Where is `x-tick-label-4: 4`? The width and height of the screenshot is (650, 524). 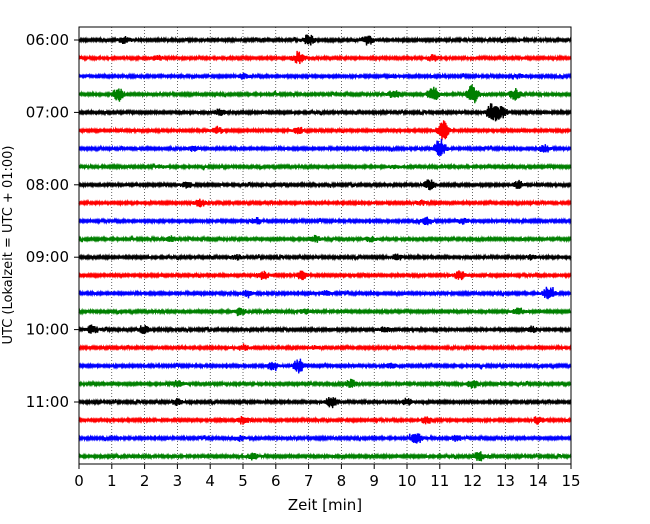
x-tick-label-4: 4 is located at coordinates (210, 481).